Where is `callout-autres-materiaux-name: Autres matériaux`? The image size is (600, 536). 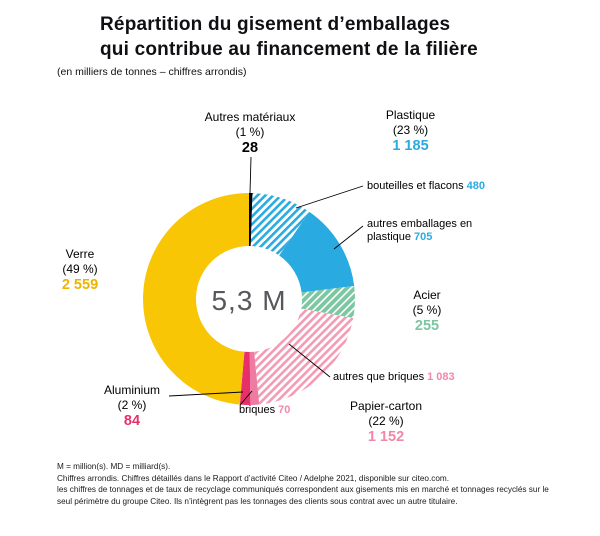 callout-autres-materiaux-name: Autres matériaux is located at coordinates (250, 117).